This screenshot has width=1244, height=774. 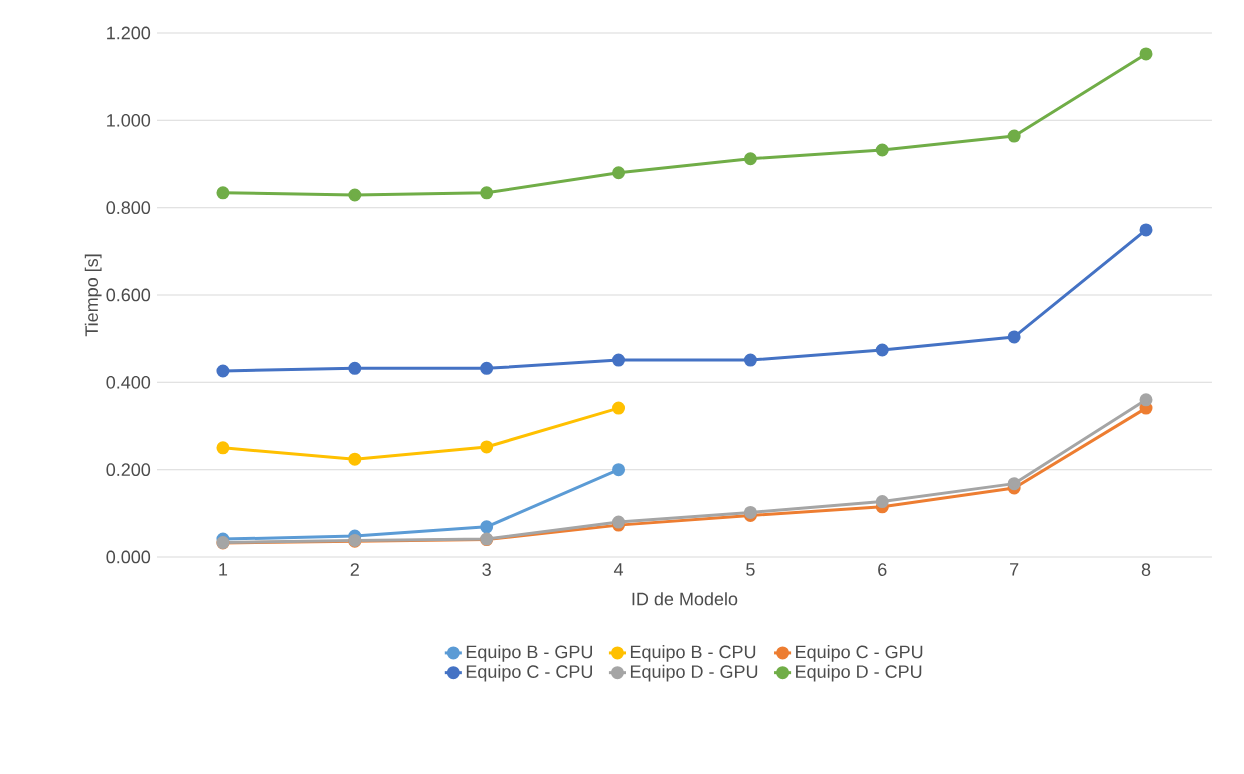 What do you see at coordinates (128, 470) in the screenshot?
I see `y-tick-label: 0.200` at bounding box center [128, 470].